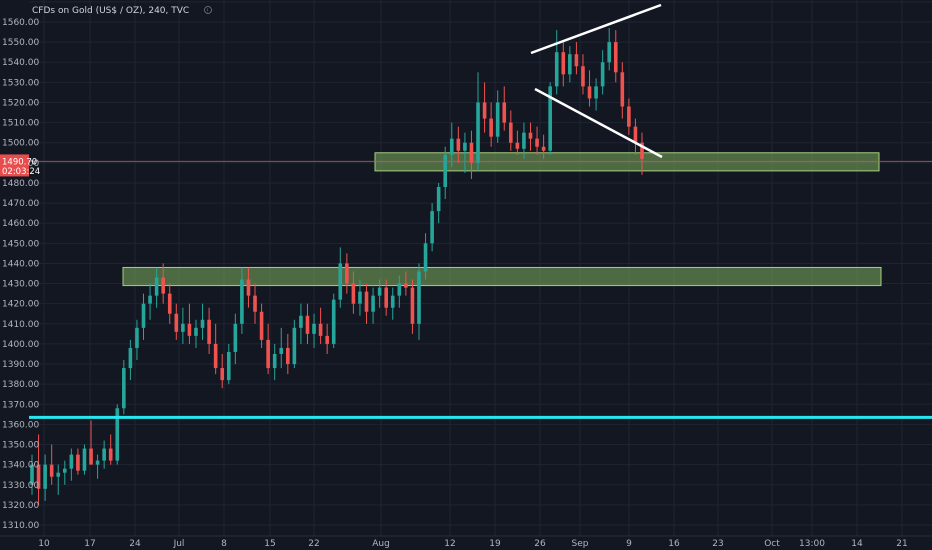  Describe the element at coordinates (20, 365) in the screenshot. I see `price-tick-label: 1390.00` at that location.